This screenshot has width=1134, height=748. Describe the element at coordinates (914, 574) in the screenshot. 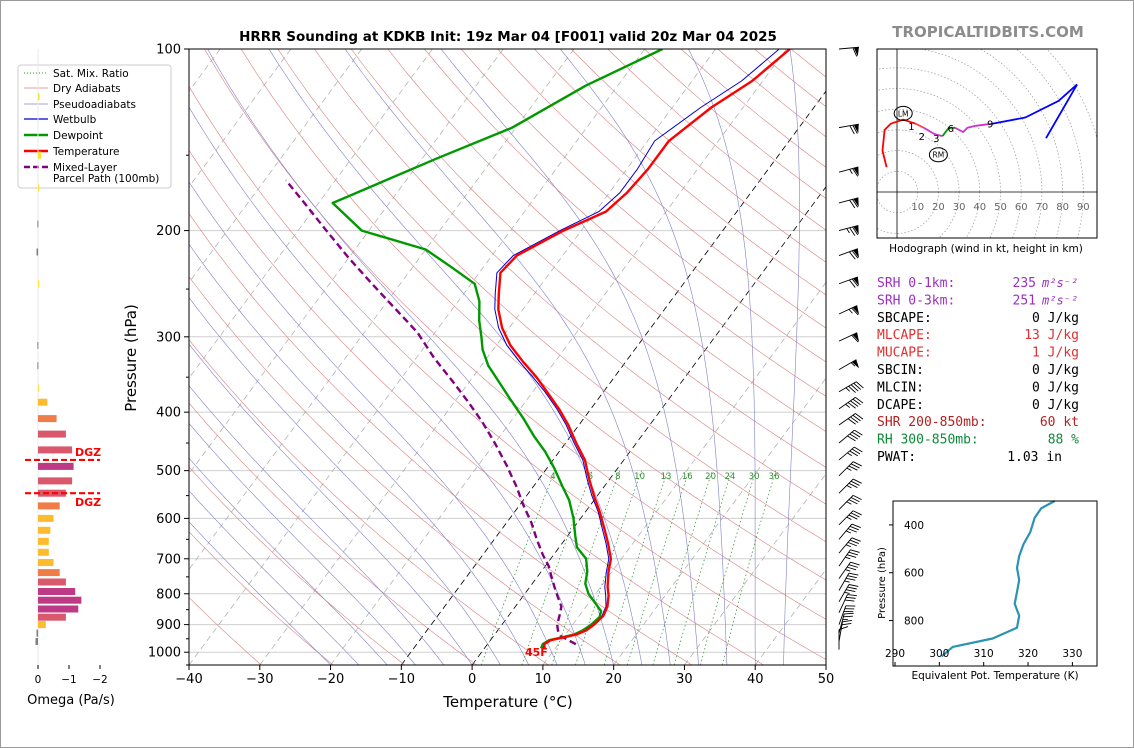

I see `theta-e-y-tick-label: 600` at that location.